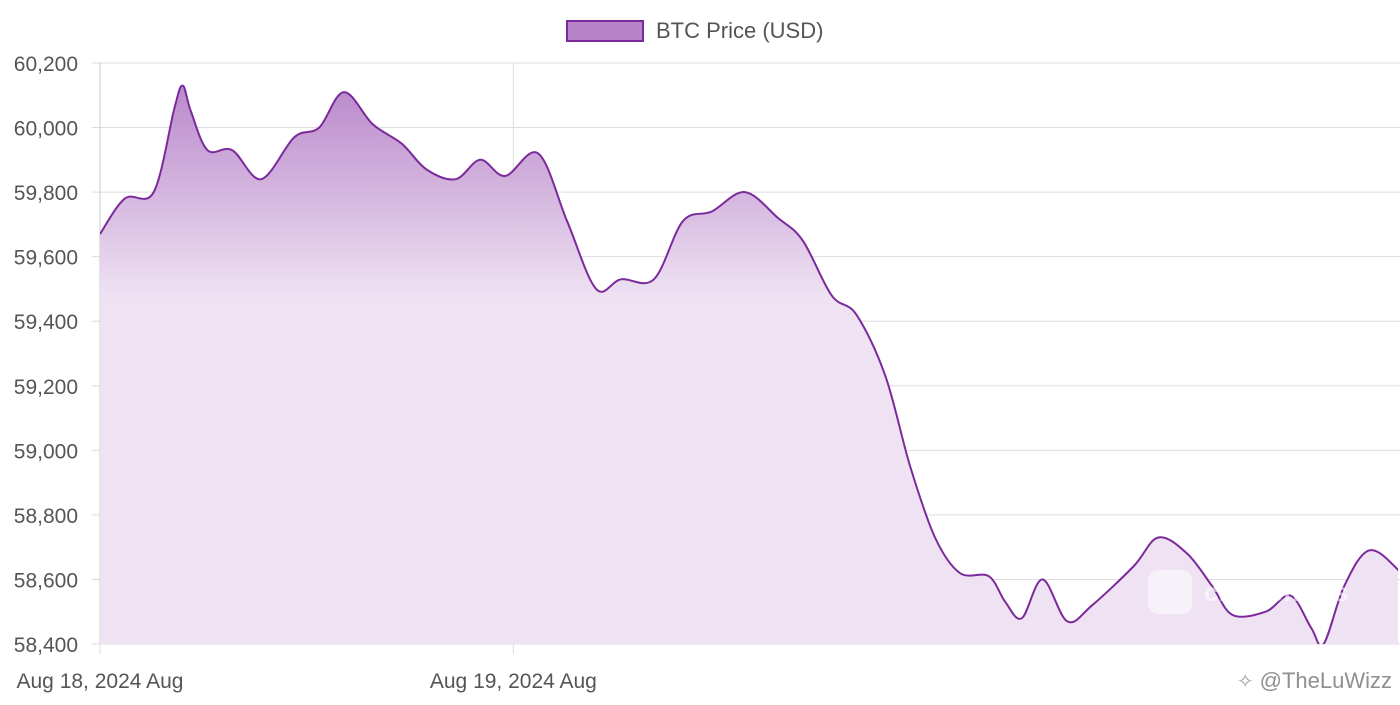  I want to click on y-tick-label: 59,800, so click(46, 193).